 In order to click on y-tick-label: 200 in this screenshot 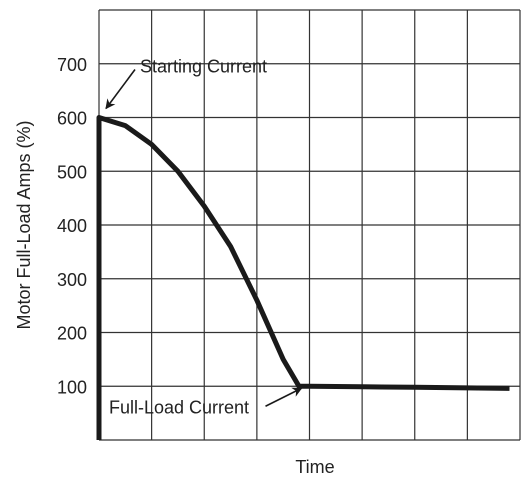, I will do `click(72, 334)`.